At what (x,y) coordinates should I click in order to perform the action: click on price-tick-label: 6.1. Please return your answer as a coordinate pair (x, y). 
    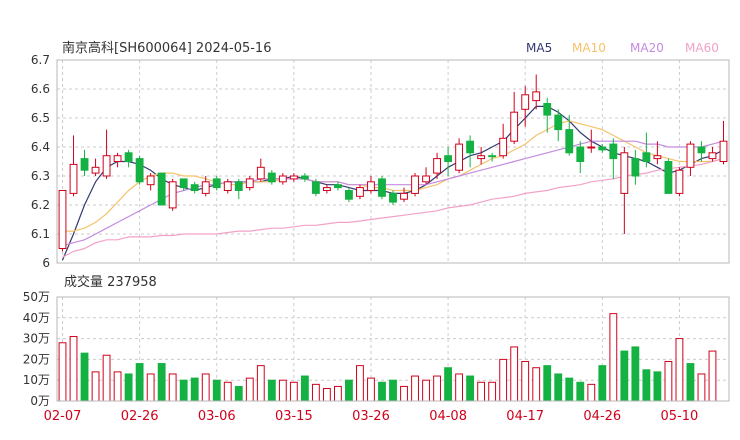
    Looking at the image, I should click on (40, 234).